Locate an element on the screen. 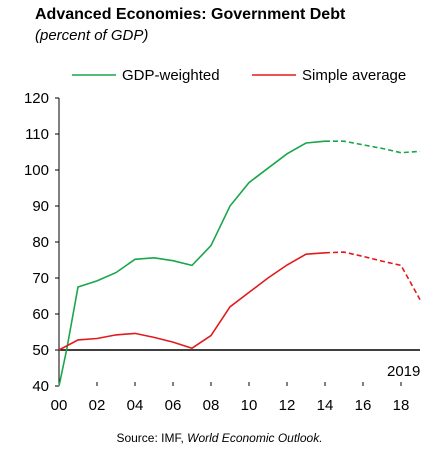 This screenshot has height=457, width=439. x-tick-label: 04 is located at coordinates (135, 405).